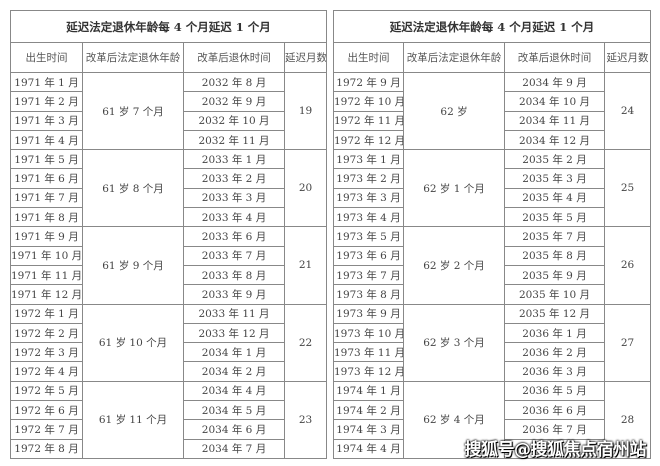  I want to click on birth-date-cell: 1972 年 12 月, so click(368, 140).